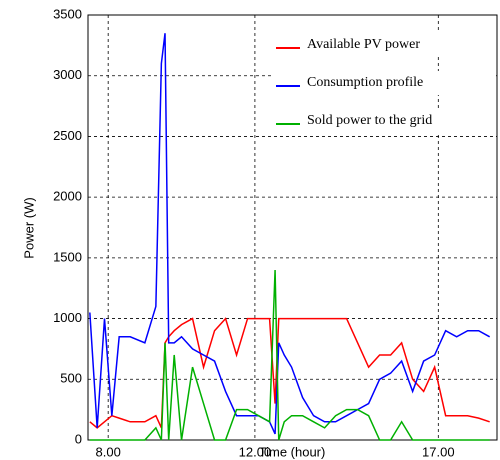  Describe the element at coordinates (363, 44) in the screenshot. I see `legend-label: Available PV power` at that location.